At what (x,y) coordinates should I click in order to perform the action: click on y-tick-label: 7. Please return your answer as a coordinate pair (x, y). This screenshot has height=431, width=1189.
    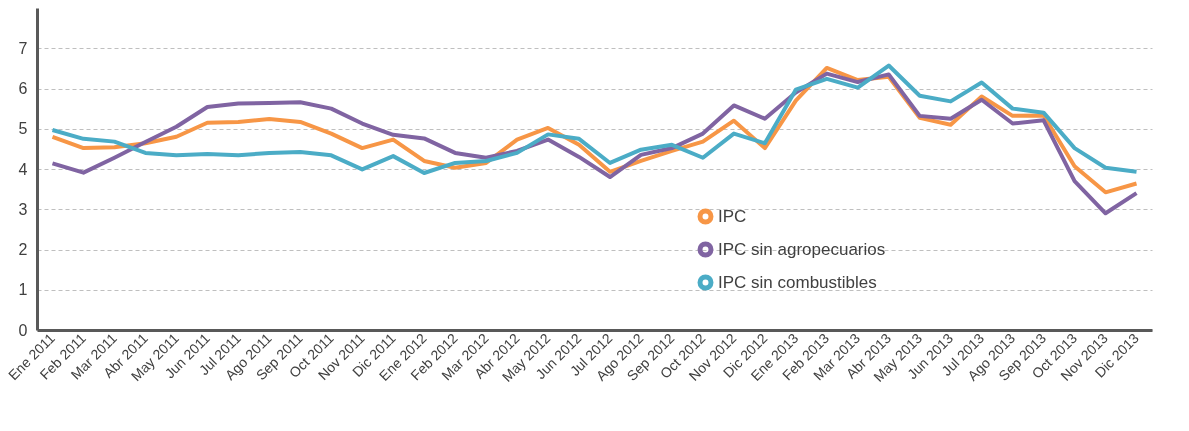
    Looking at the image, I should click on (23, 48).